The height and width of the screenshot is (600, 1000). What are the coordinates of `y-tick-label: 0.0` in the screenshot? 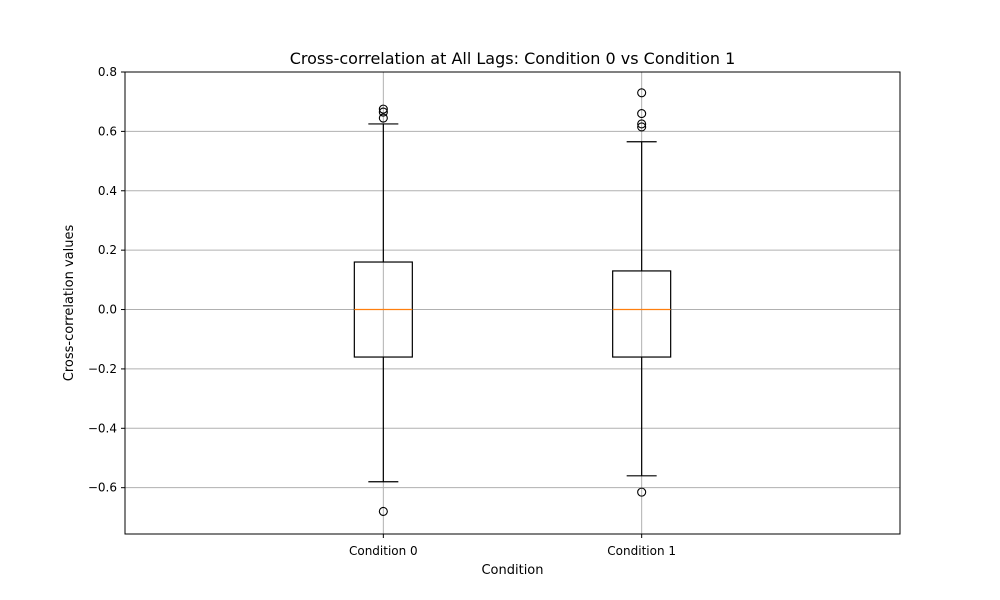 It's located at (107, 310).